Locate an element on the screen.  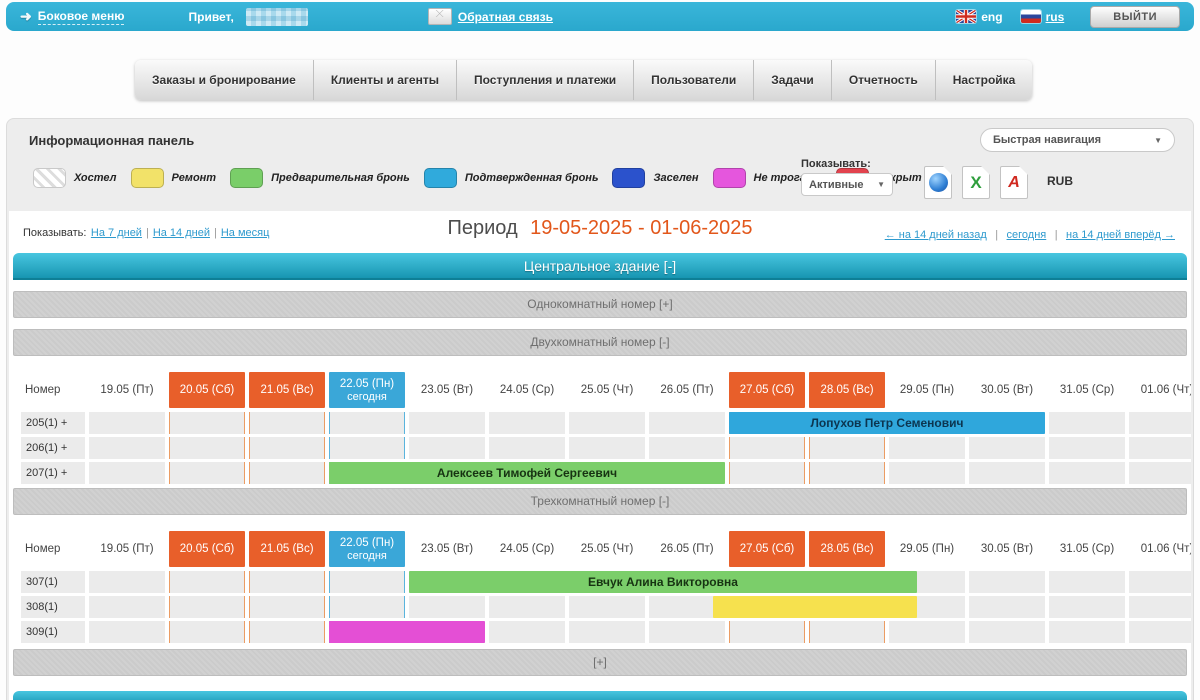
room-label: 309(1) is located at coordinates (53, 632).